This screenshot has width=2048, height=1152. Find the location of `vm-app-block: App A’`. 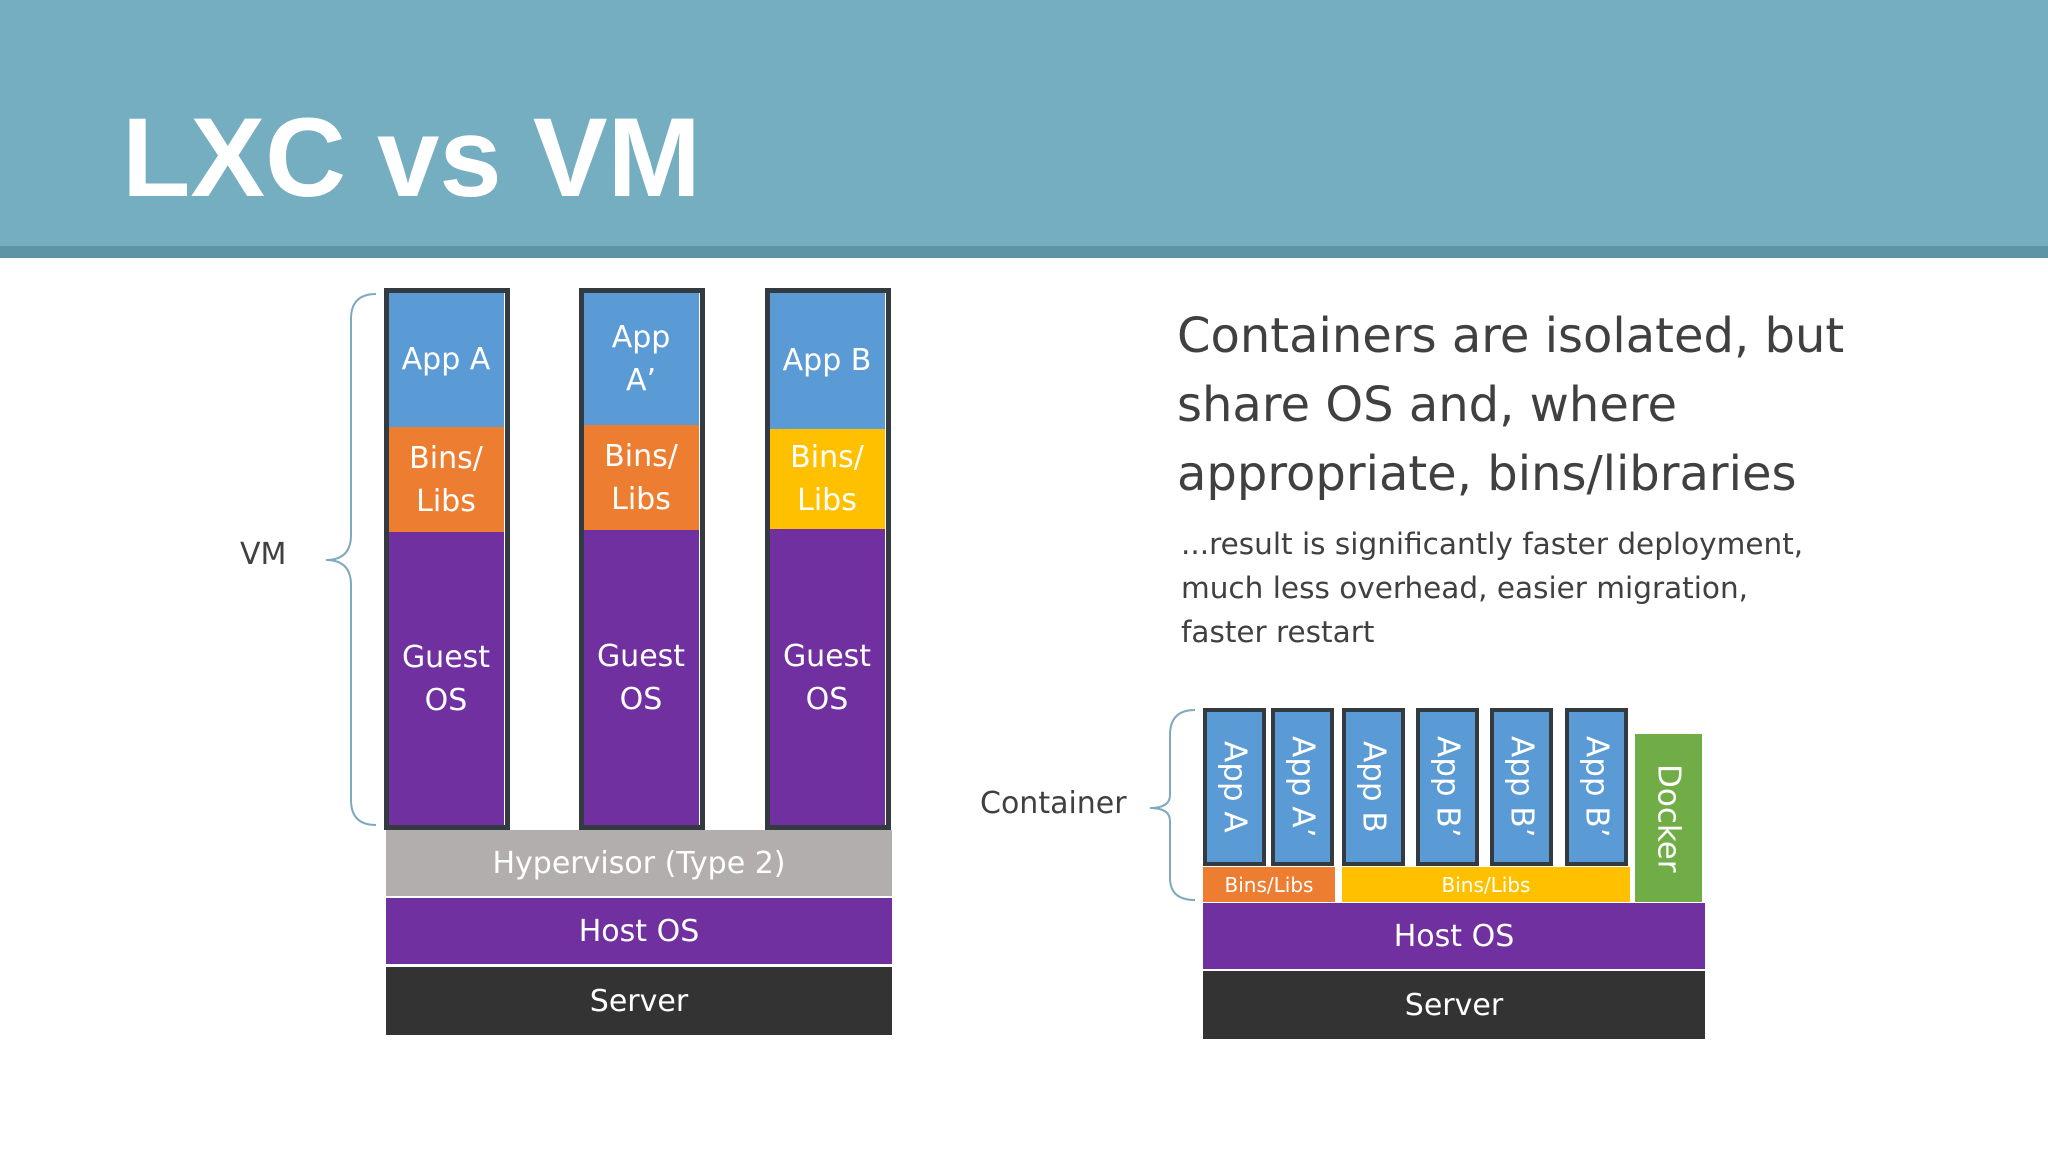

vm-app-block: App A’ is located at coordinates (641, 358).